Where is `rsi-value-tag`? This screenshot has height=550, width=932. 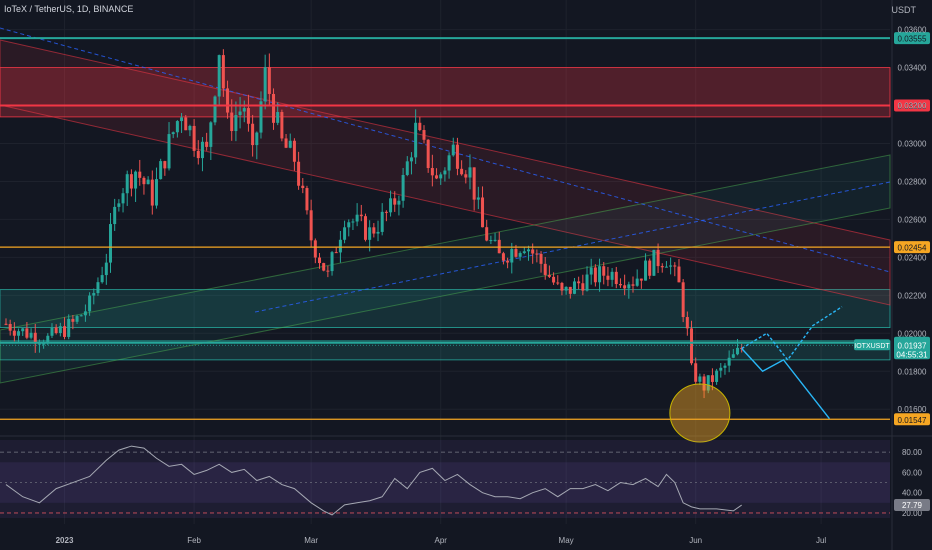
rsi-value-tag is located at coordinates (912, 505).